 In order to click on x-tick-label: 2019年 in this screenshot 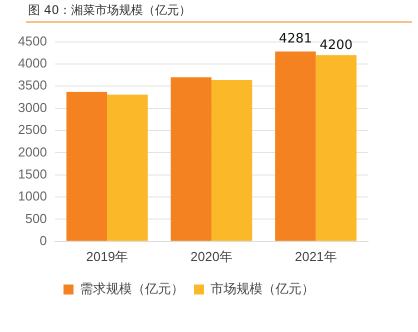, I will do `click(107, 256)`.